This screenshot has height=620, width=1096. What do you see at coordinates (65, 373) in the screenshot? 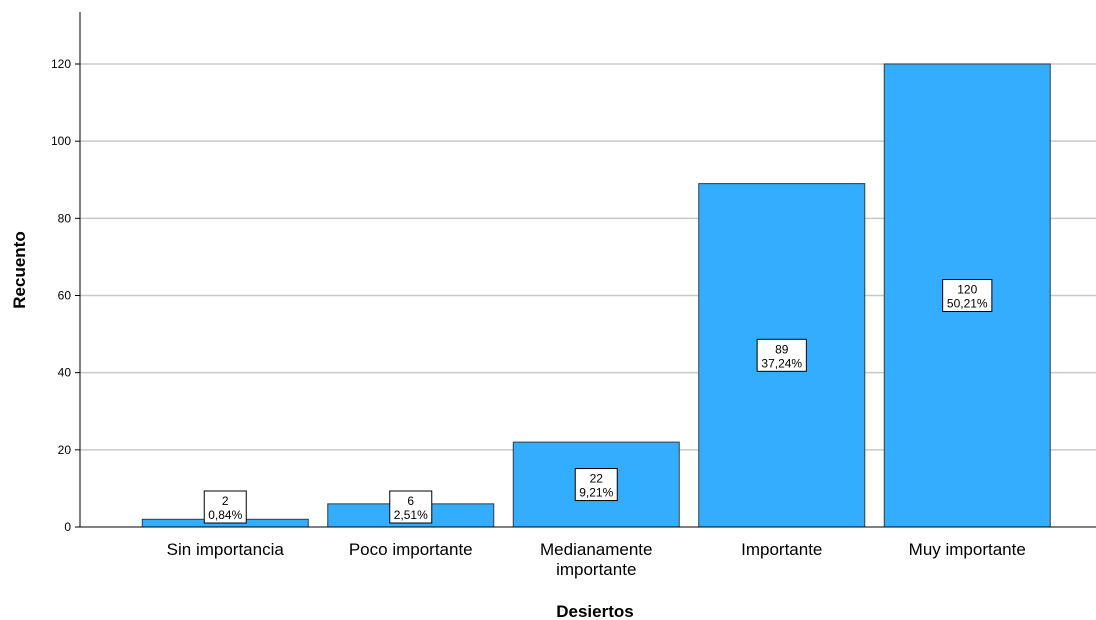
I see `y-tick-label: 40` at bounding box center [65, 373].